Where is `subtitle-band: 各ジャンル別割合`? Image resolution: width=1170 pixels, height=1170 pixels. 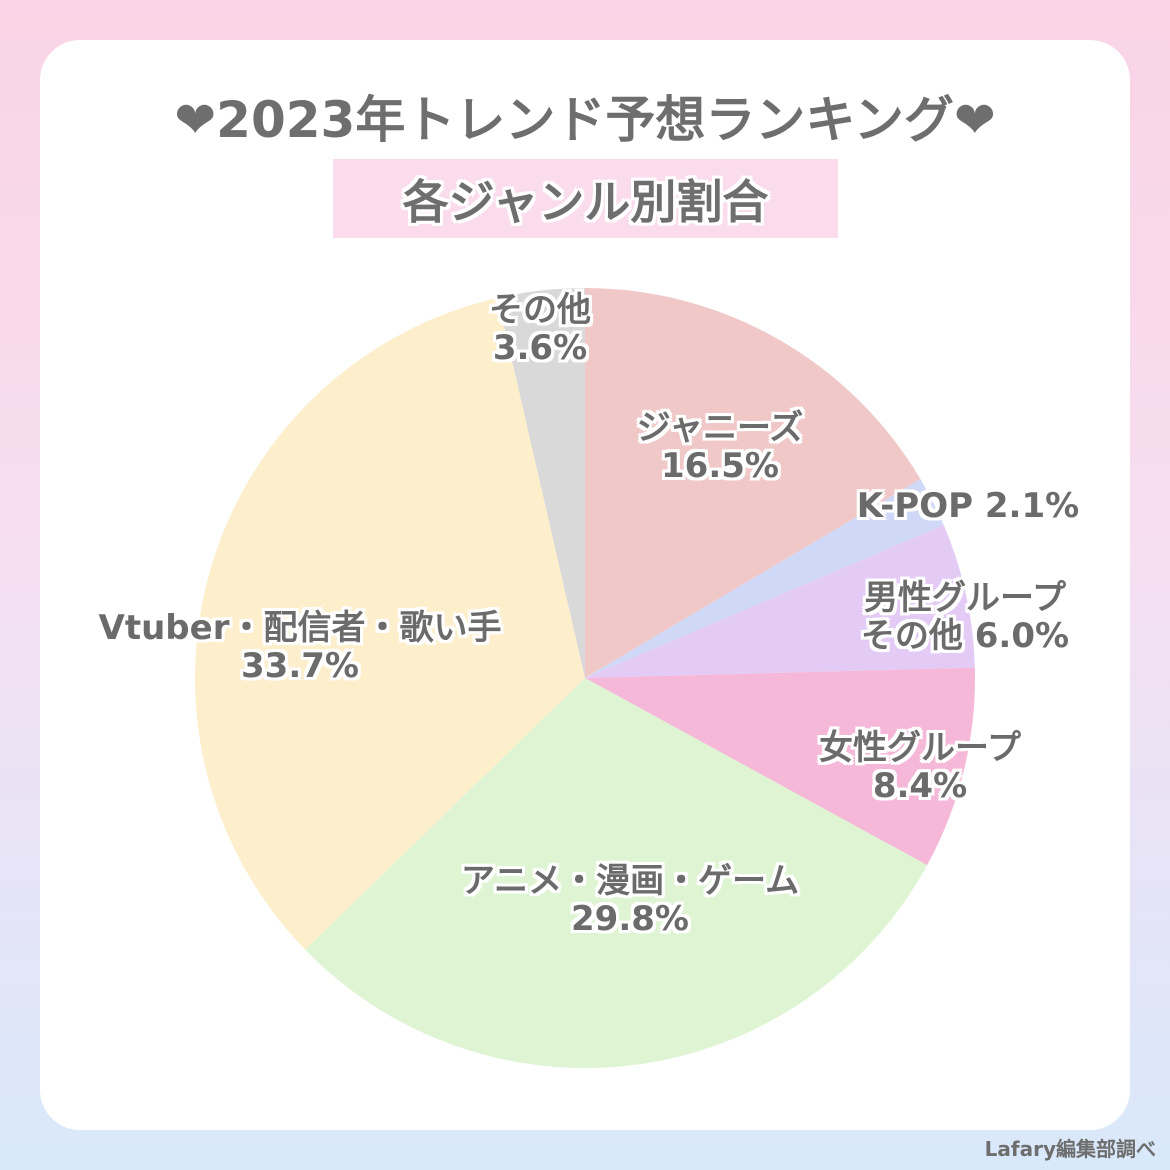 subtitle-band: 各ジャンル別割合 is located at coordinates (585, 198).